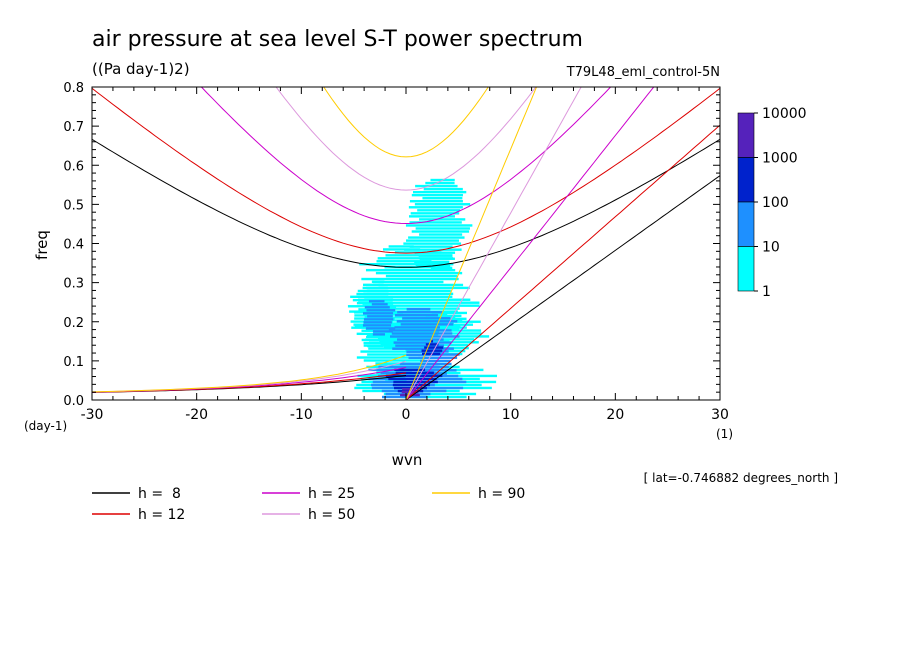 The width and height of the screenshot is (904, 654). Describe the element at coordinates (73, 205) in the screenshot. I see `y-tick-label: 0.5` at that location.